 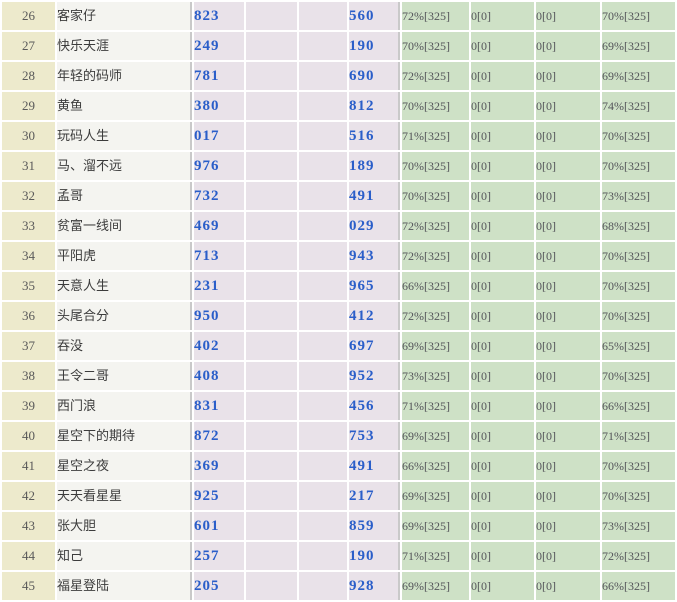 I want to click on number-cell-1: 950, so click(x=219, y=316).